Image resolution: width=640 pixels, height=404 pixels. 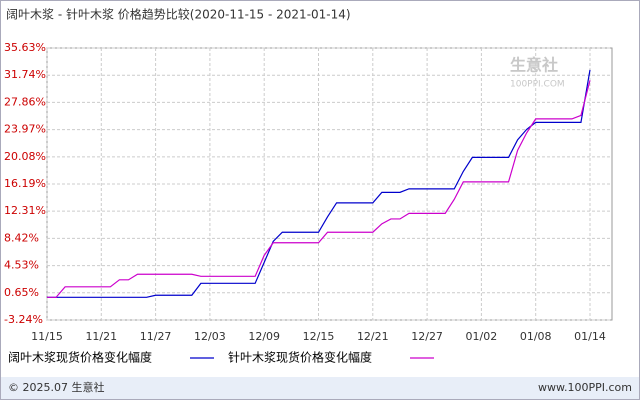 I want to click on x-tick-label: 01/14, so click(x=590, y=336).